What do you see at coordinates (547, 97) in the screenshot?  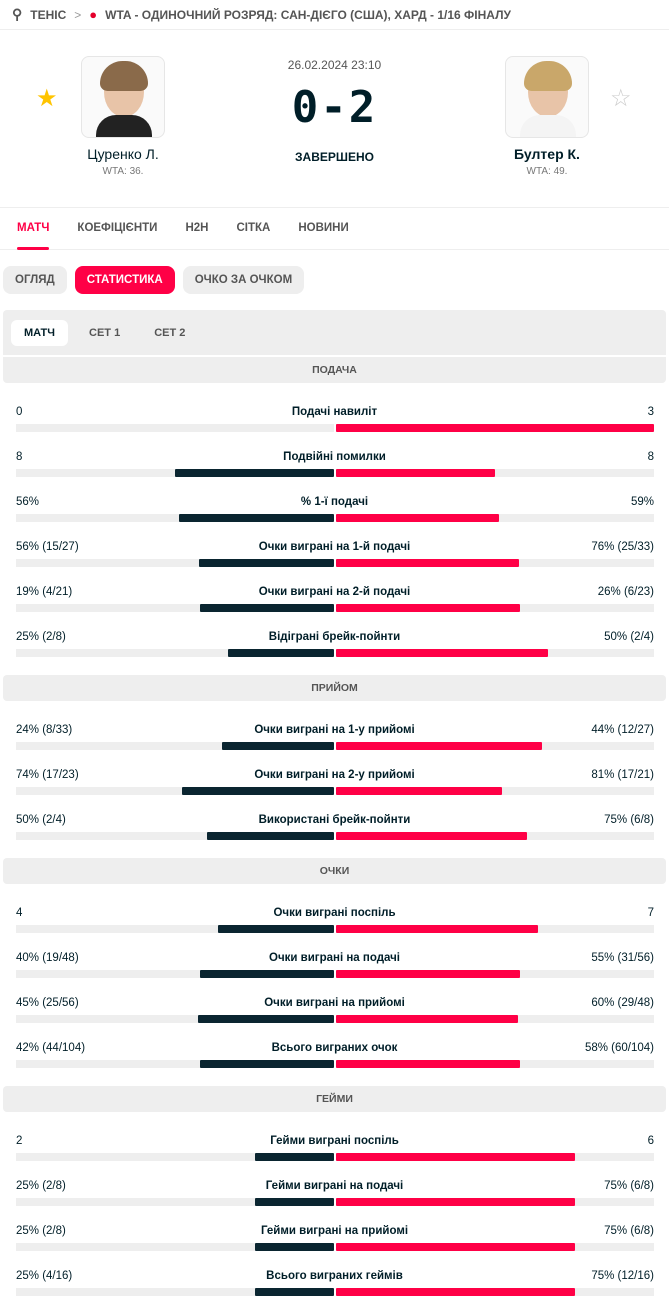 I see `away-player-photo` at bounding box center [547, 97].